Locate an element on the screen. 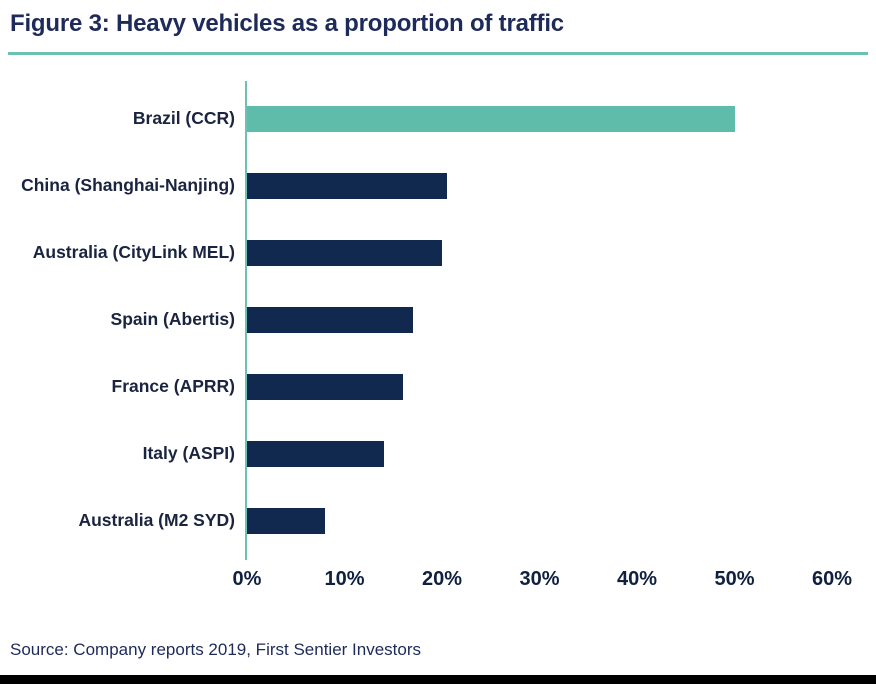 Image resolution: width=876 pixels, height=684 pixels. x-tick-label: 40% is located at coordinates (637, 579).